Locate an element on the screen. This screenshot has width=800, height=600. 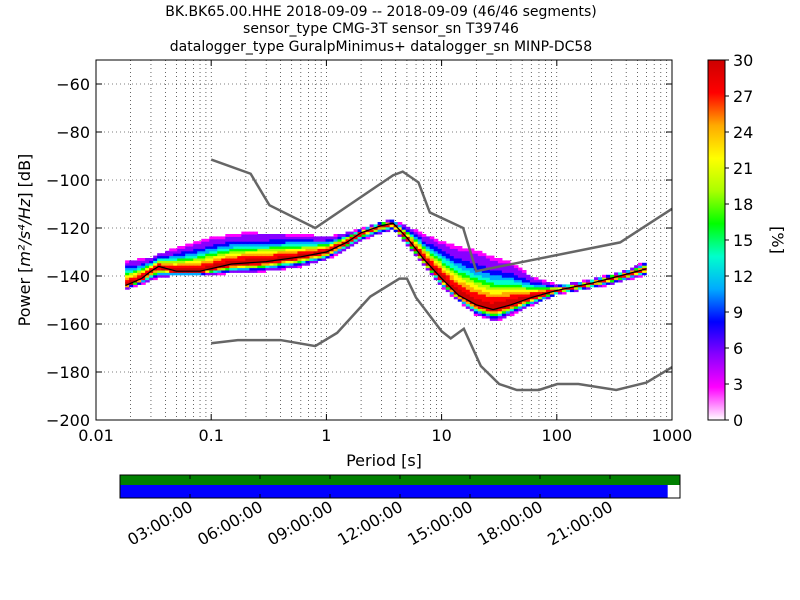
time-tick-label: 18:00:00 is located at coordinates (510, 523).